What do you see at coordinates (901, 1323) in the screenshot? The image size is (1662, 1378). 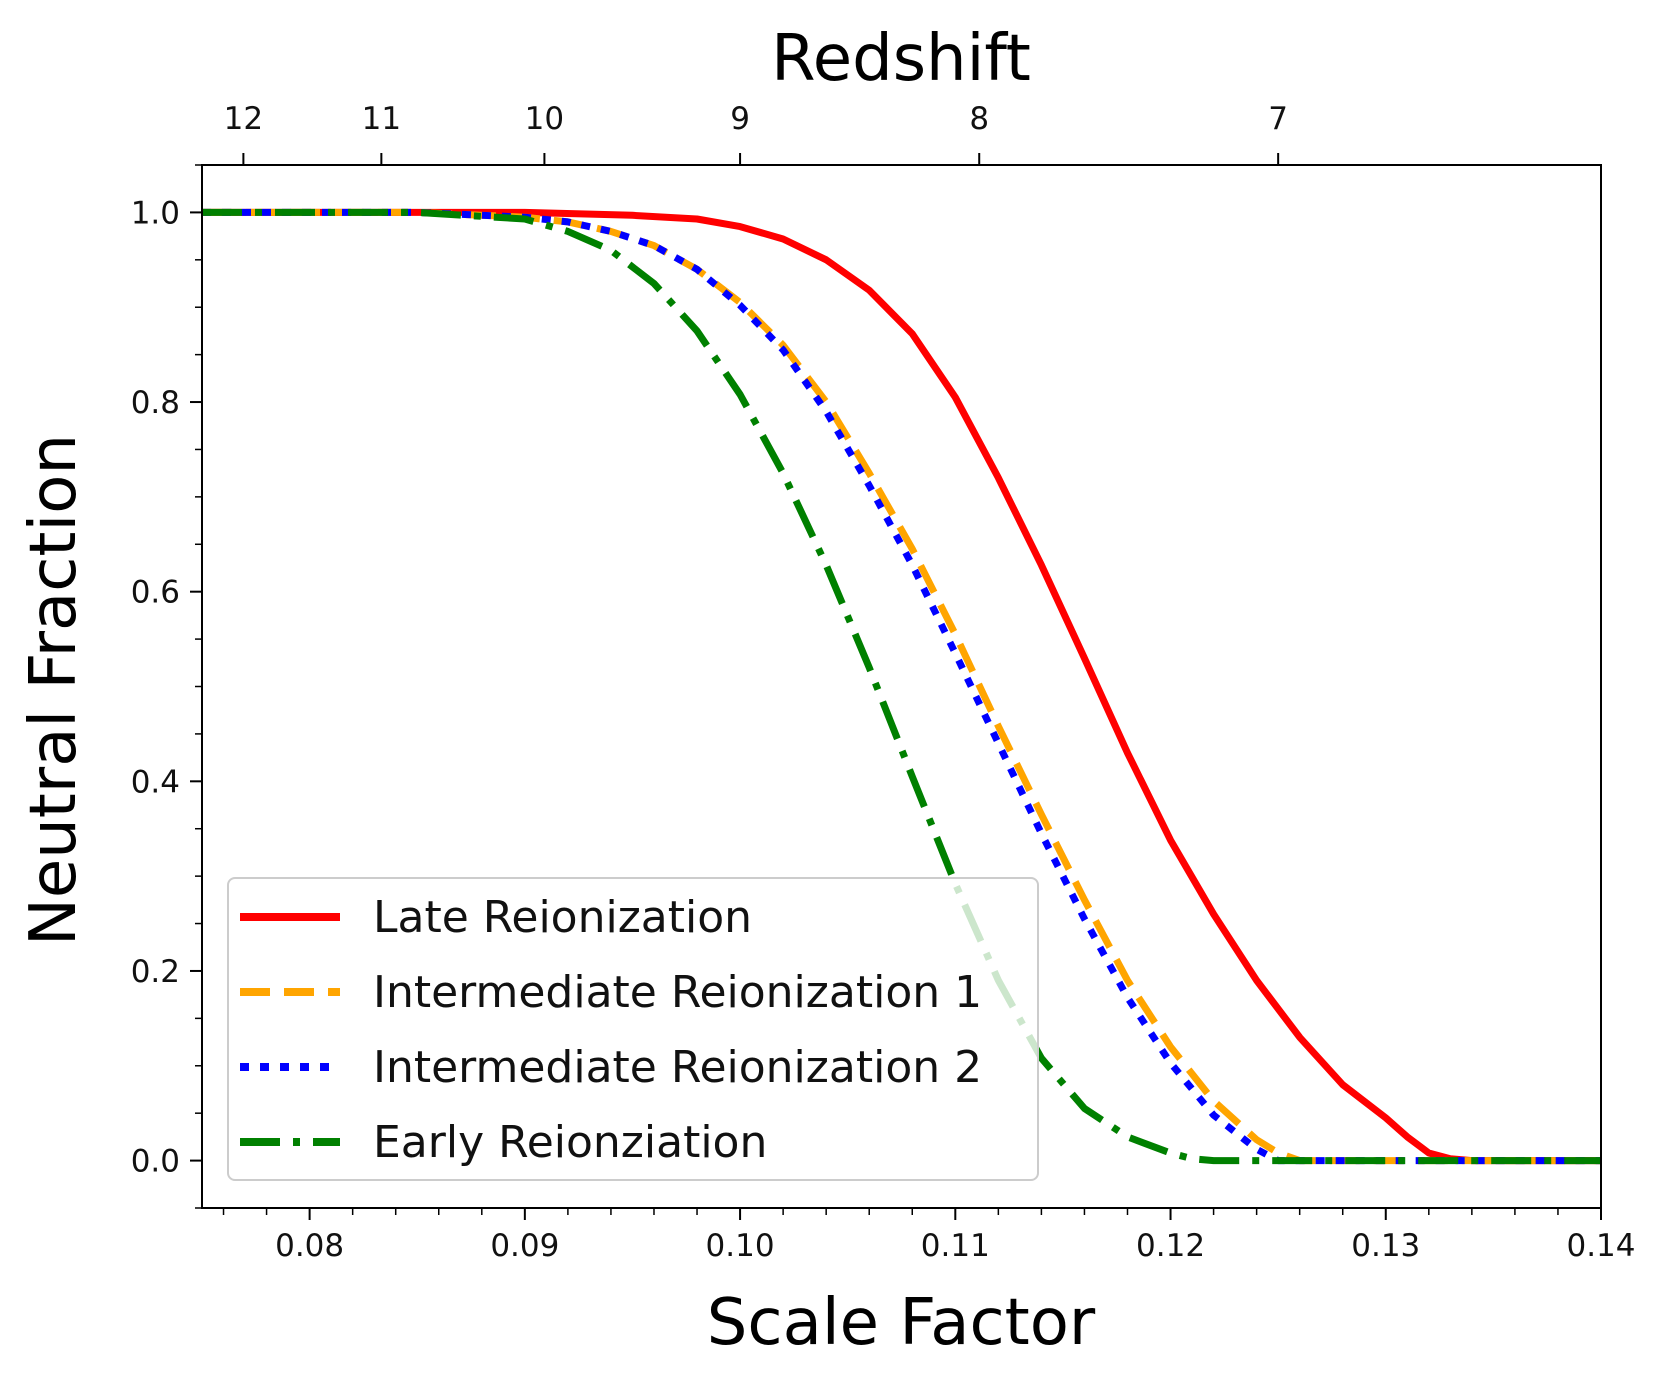 I see `x-axis-title: Scale Factor` at bounding box center [901, 1323].